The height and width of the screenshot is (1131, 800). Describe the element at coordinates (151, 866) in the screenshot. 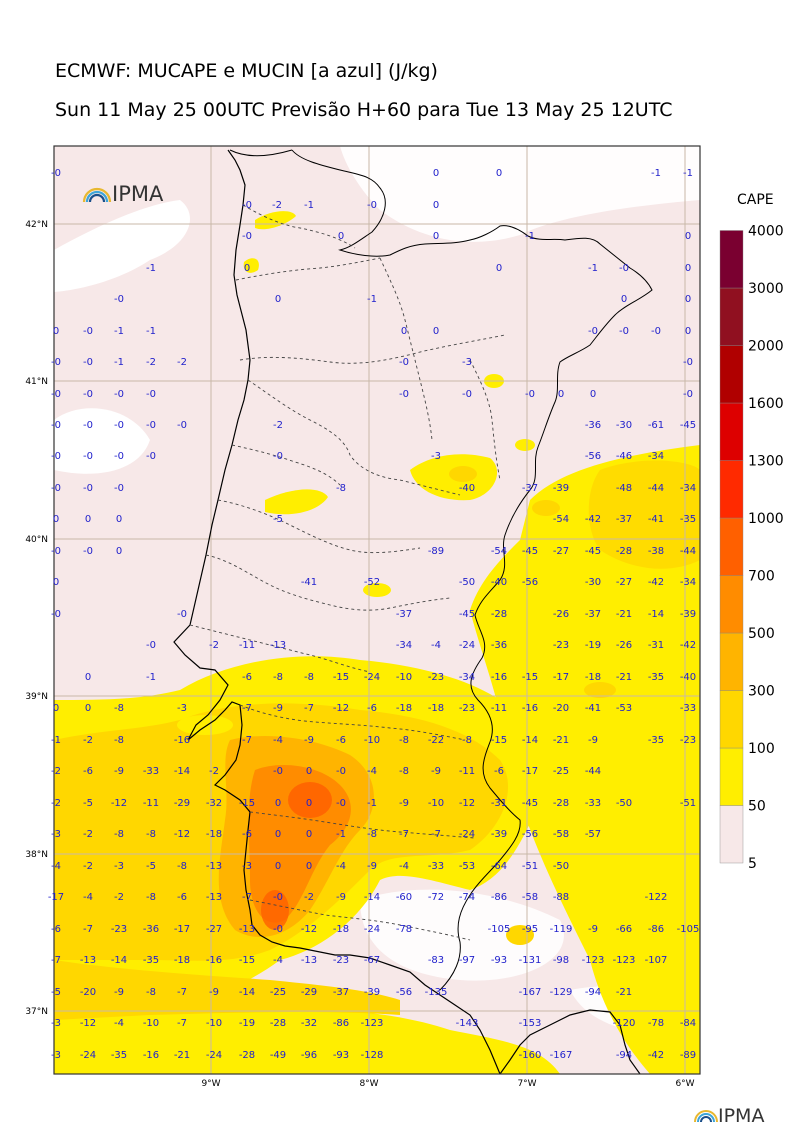

I see `cin-value: -5` at that location.